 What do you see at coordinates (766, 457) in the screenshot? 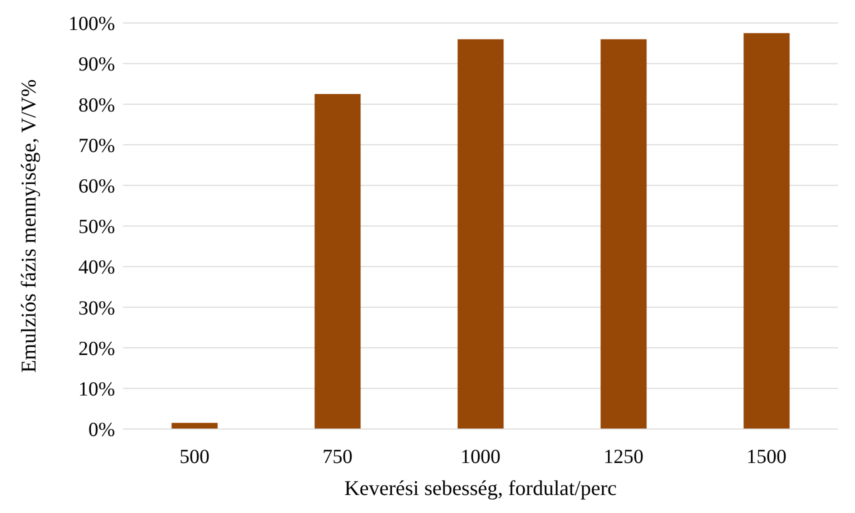
I see `x-tick-label: 1500` at bounding box center [766, 457].